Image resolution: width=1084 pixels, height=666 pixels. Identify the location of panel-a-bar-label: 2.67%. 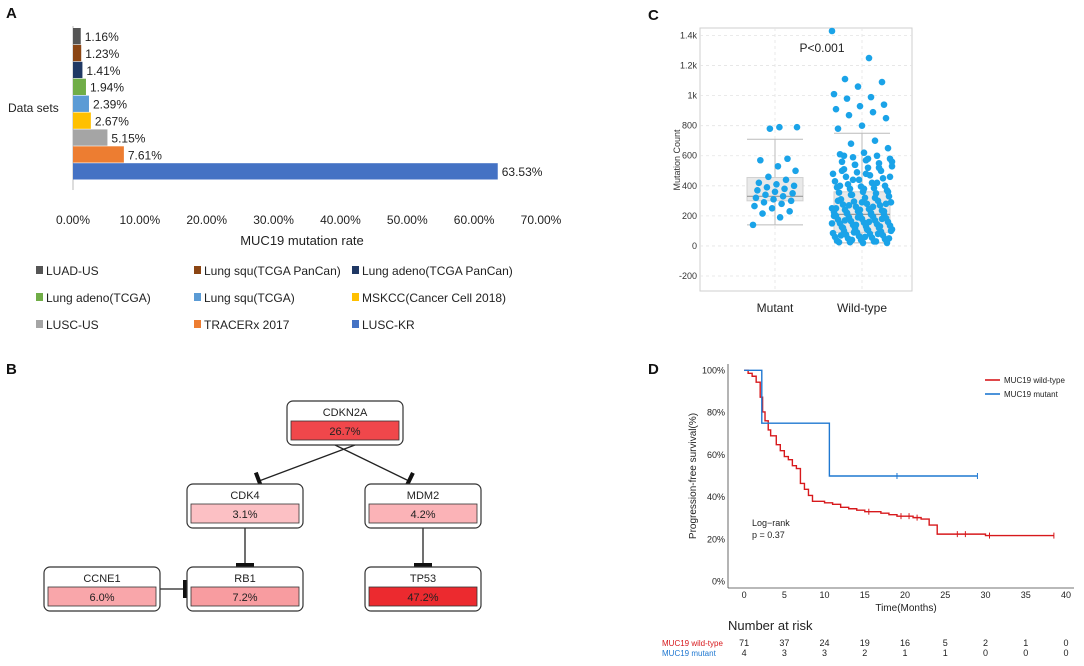
(112, 122).